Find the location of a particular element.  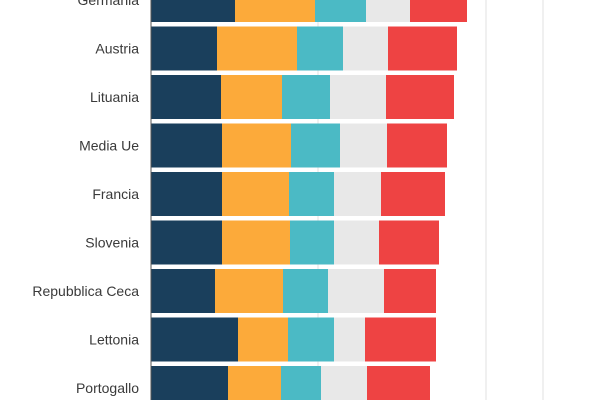

category-label: Media Ue is located at coordinates (109, 146).